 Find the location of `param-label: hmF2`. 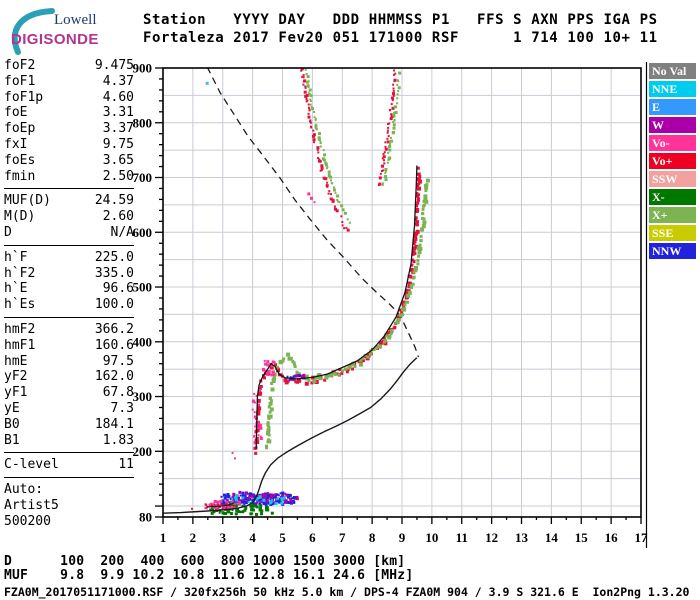

param-label: hmF2 is located at coordinates (20, 329).